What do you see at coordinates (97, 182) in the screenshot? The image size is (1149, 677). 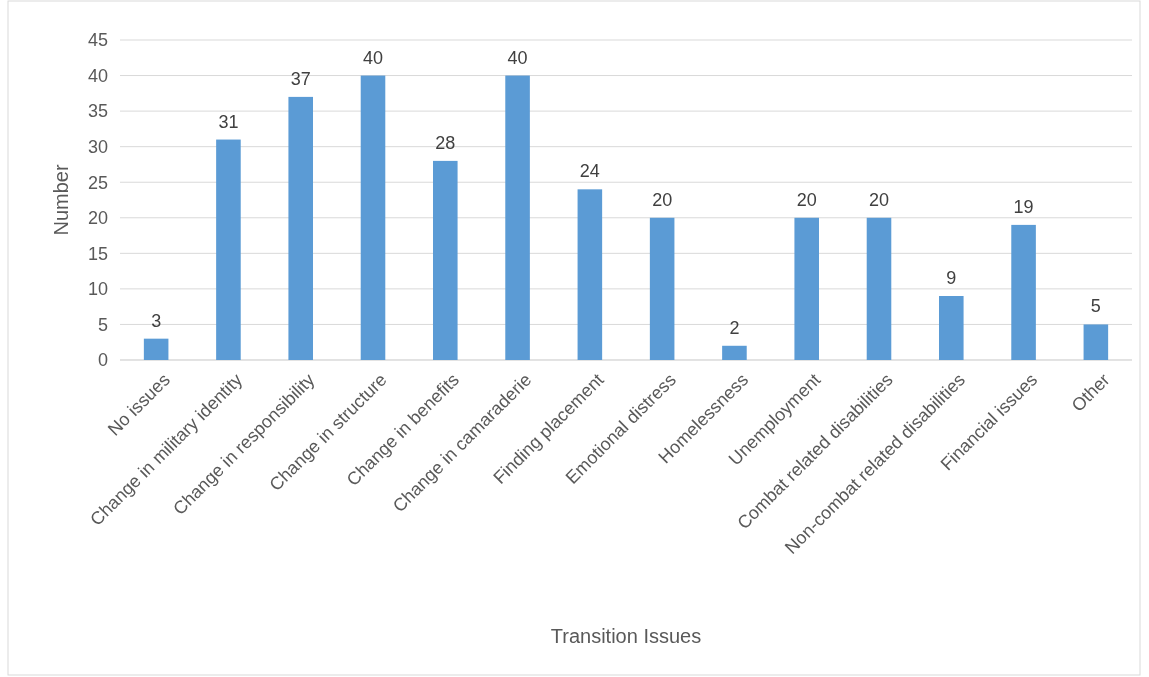 I see `y-tick-label: 25` at bounding box center [97, 182].